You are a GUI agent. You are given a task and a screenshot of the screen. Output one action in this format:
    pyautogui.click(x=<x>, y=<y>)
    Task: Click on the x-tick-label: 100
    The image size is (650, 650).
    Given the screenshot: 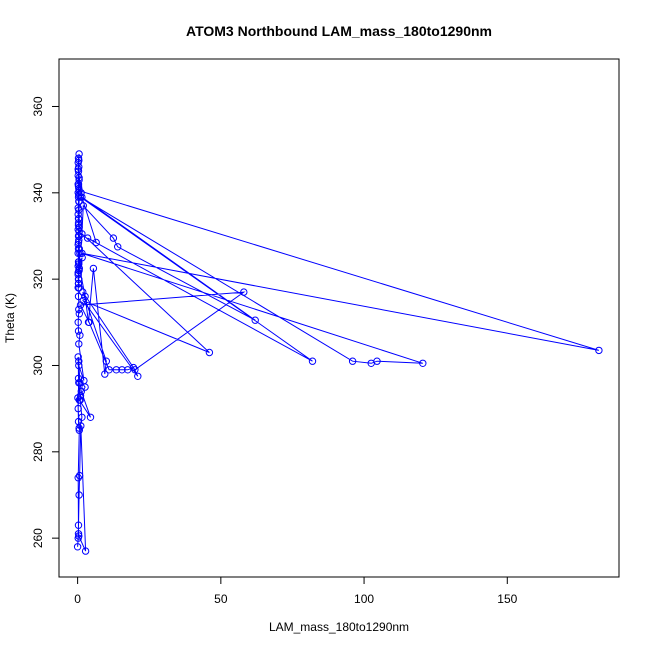 What is the action you would take?
    pyautogui.click(x=364, y=599)
    